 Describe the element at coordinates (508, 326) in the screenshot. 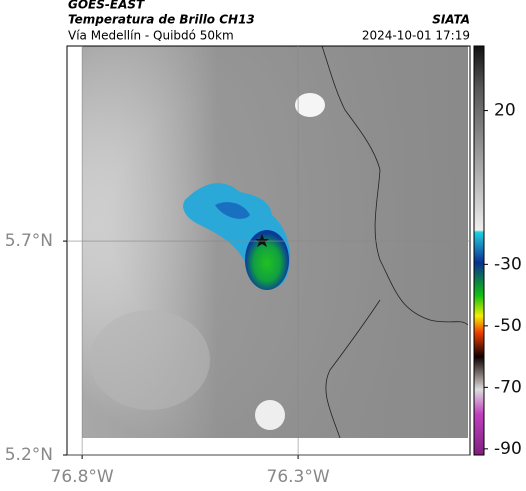

I see `colorbar-tick-label: -50` at that location.